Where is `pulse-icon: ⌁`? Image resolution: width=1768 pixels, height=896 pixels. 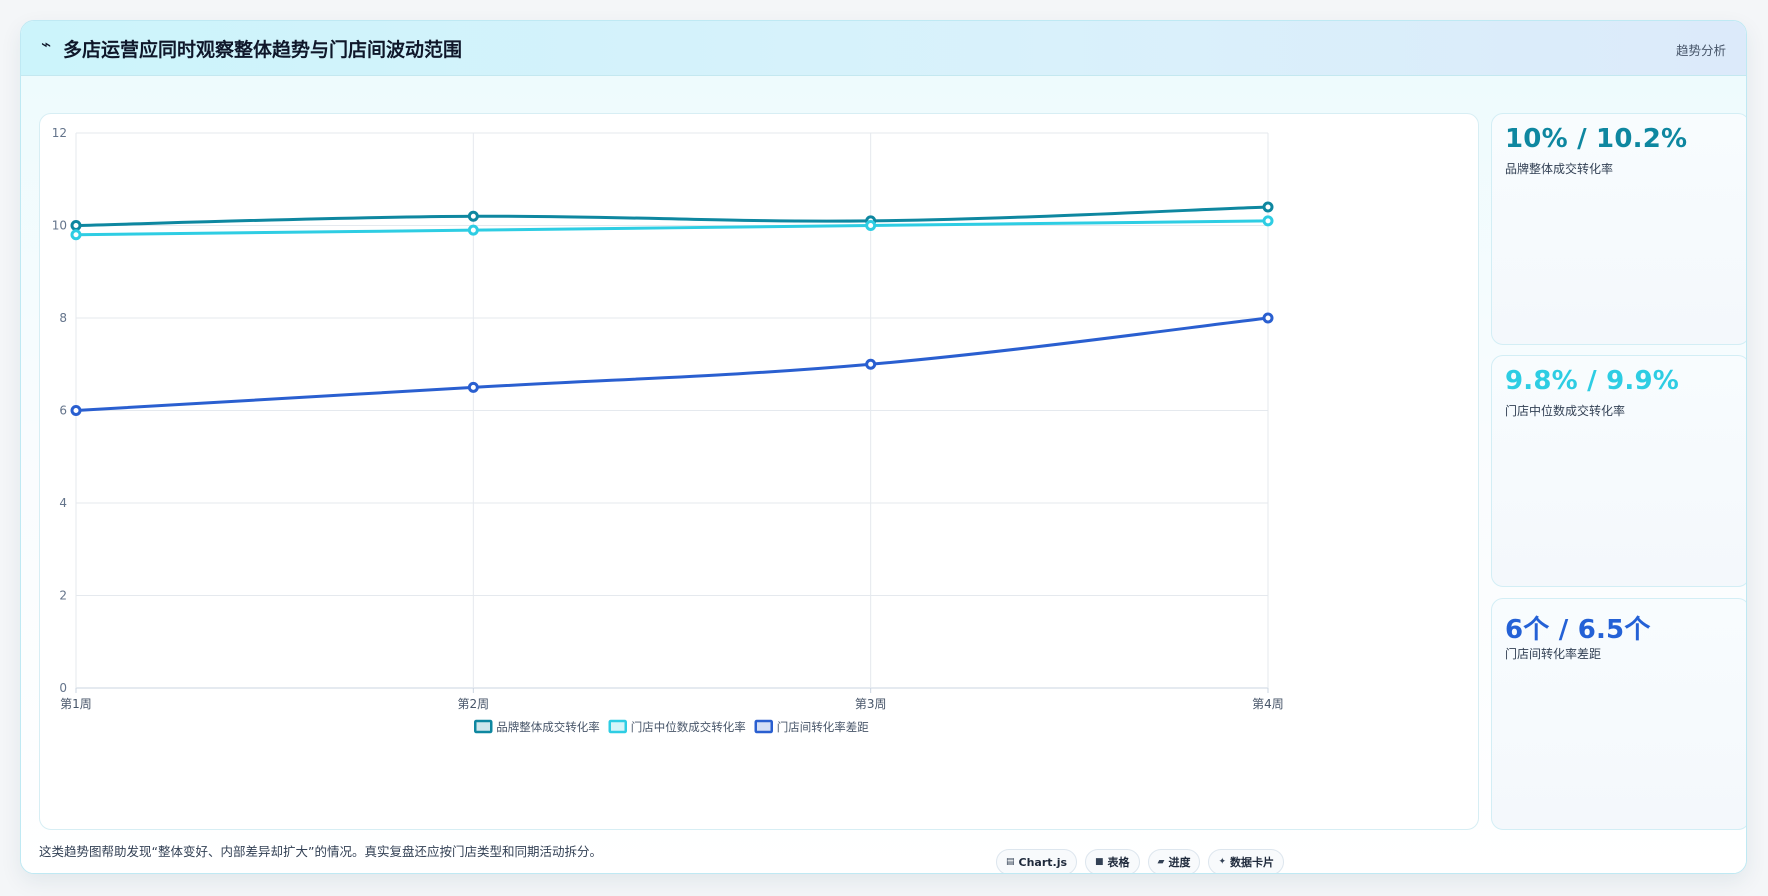 pulse-icon: ⌁ is located at coordinates (46, 45).